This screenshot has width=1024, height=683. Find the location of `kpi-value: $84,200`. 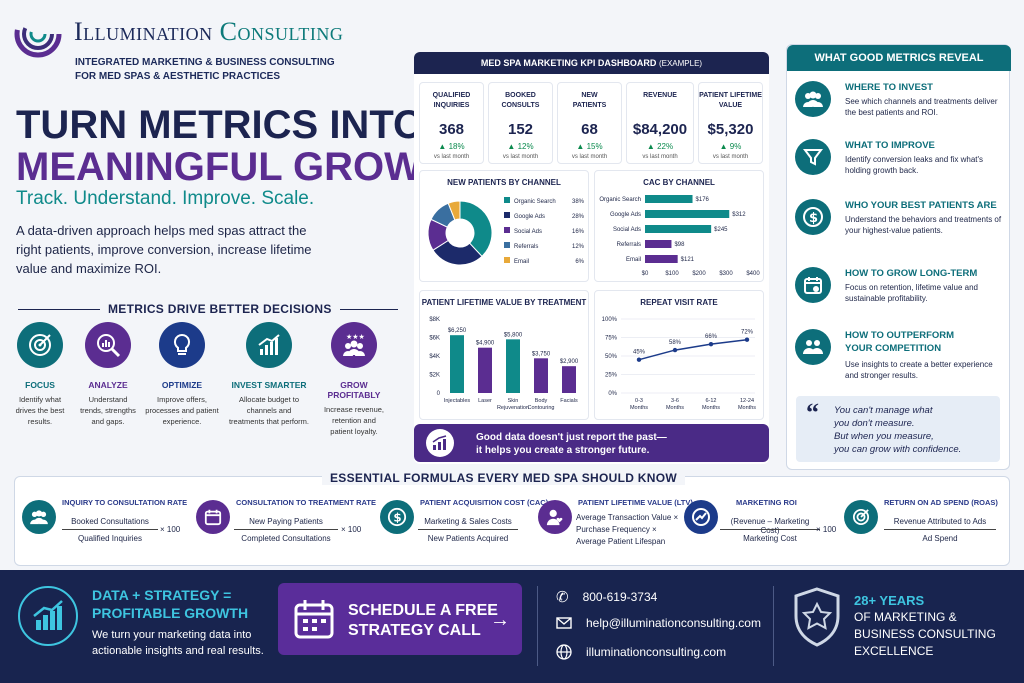

kpi-value: $84,200 is located at coordinates (660, 129).